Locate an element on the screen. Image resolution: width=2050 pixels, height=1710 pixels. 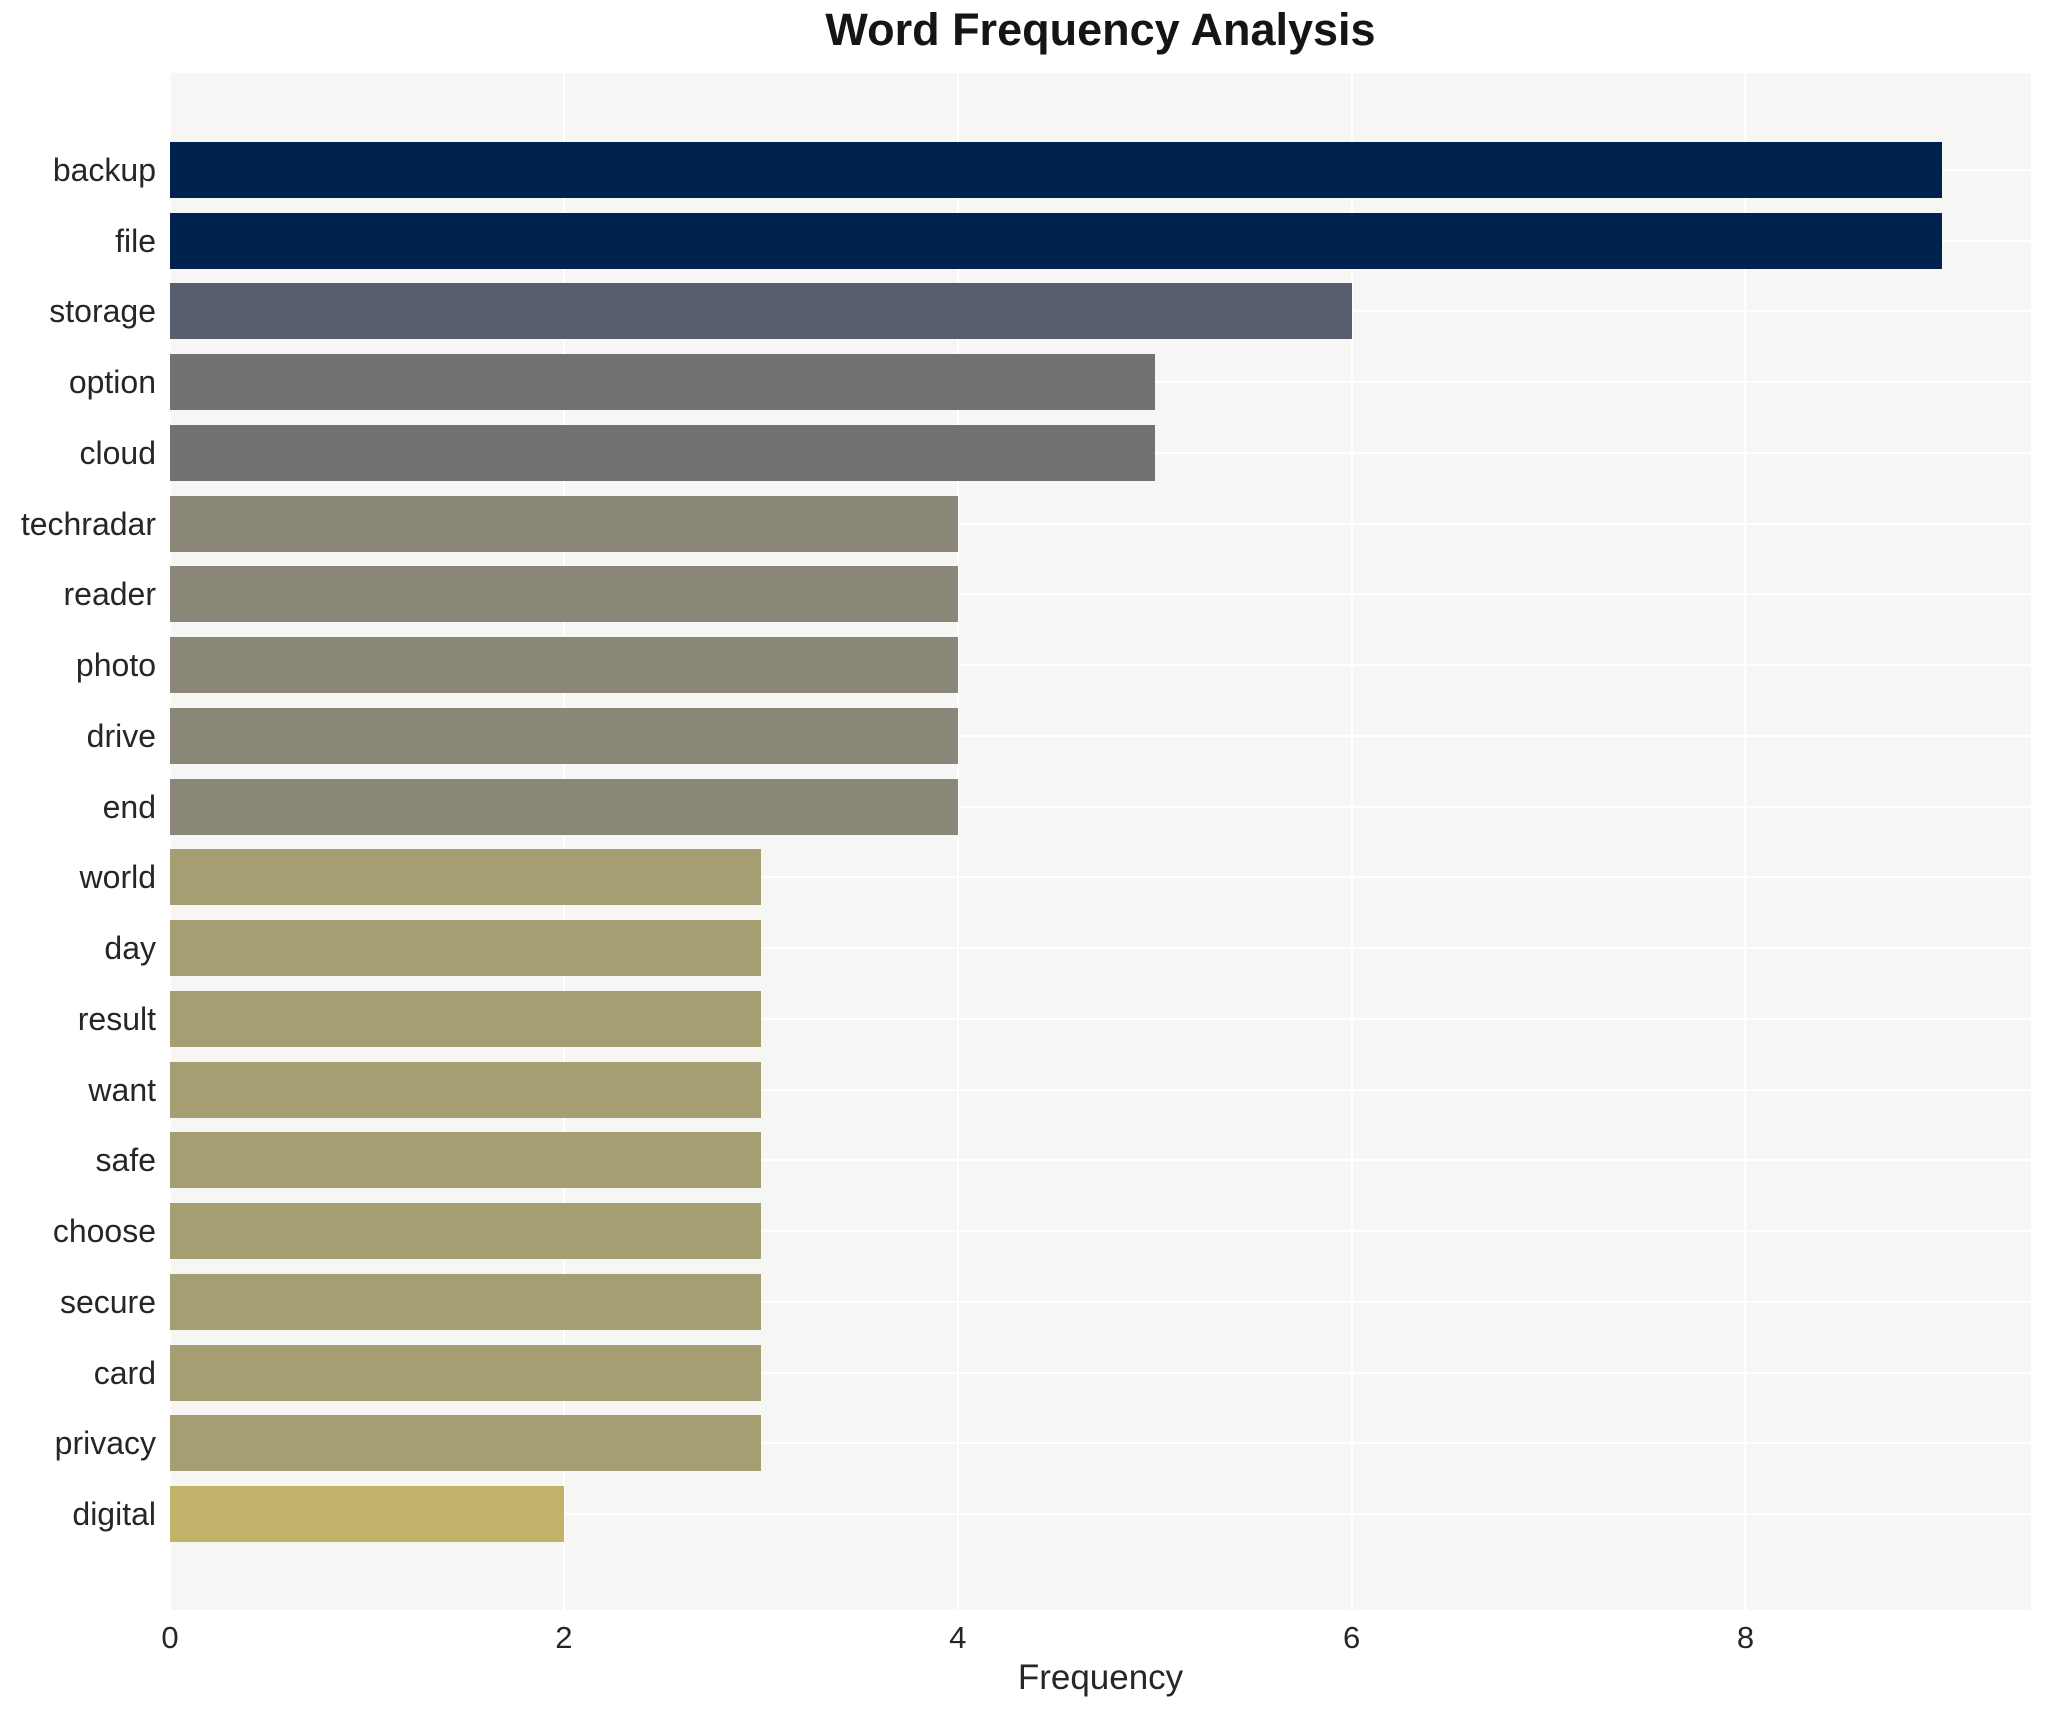
bar-day is located at coordinates (465, 948).